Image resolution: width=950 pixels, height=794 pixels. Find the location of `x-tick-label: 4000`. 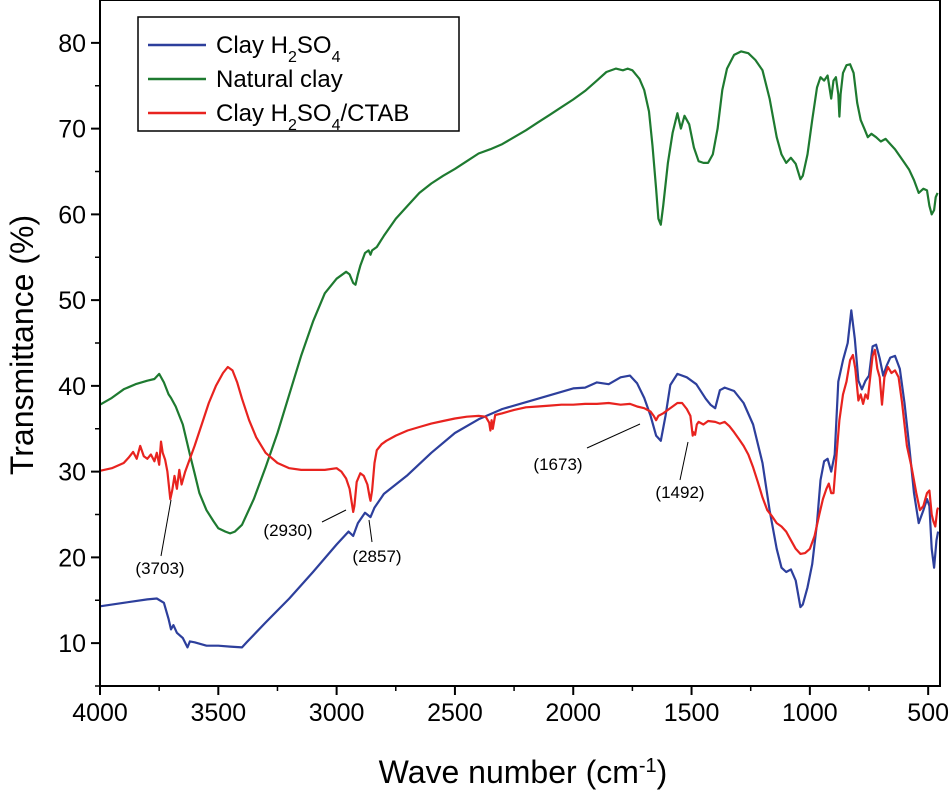

x-tick-label: 4000 is located at coordinates (100, 713).